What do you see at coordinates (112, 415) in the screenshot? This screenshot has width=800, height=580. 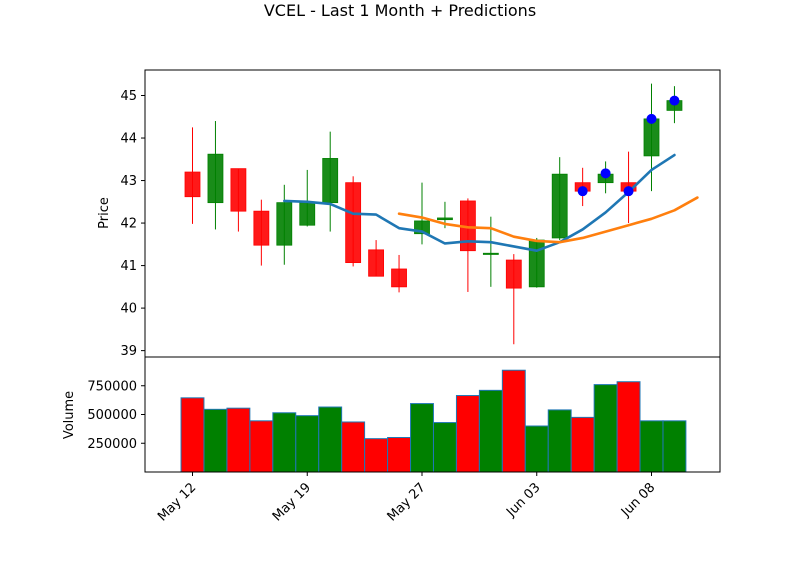 I see `volume-y-tick-label: 500000` at bounding box center [112, 415].